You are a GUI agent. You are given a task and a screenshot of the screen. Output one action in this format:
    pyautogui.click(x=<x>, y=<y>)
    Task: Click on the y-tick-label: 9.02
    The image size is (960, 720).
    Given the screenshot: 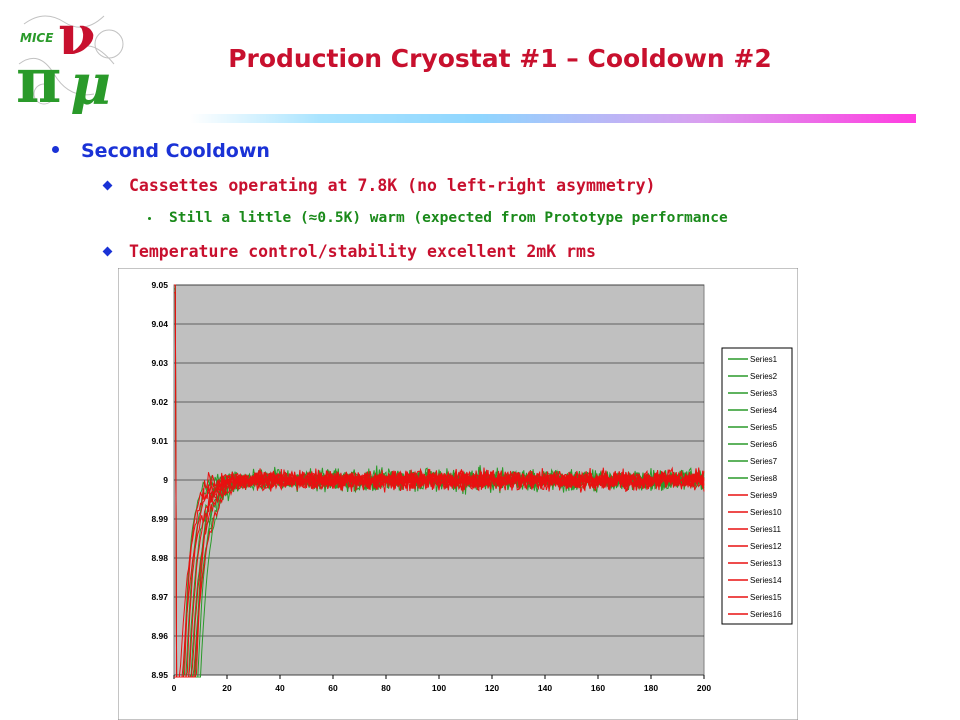 What is the action you would take?
    pyautogui.click(x=159, y=402)
    